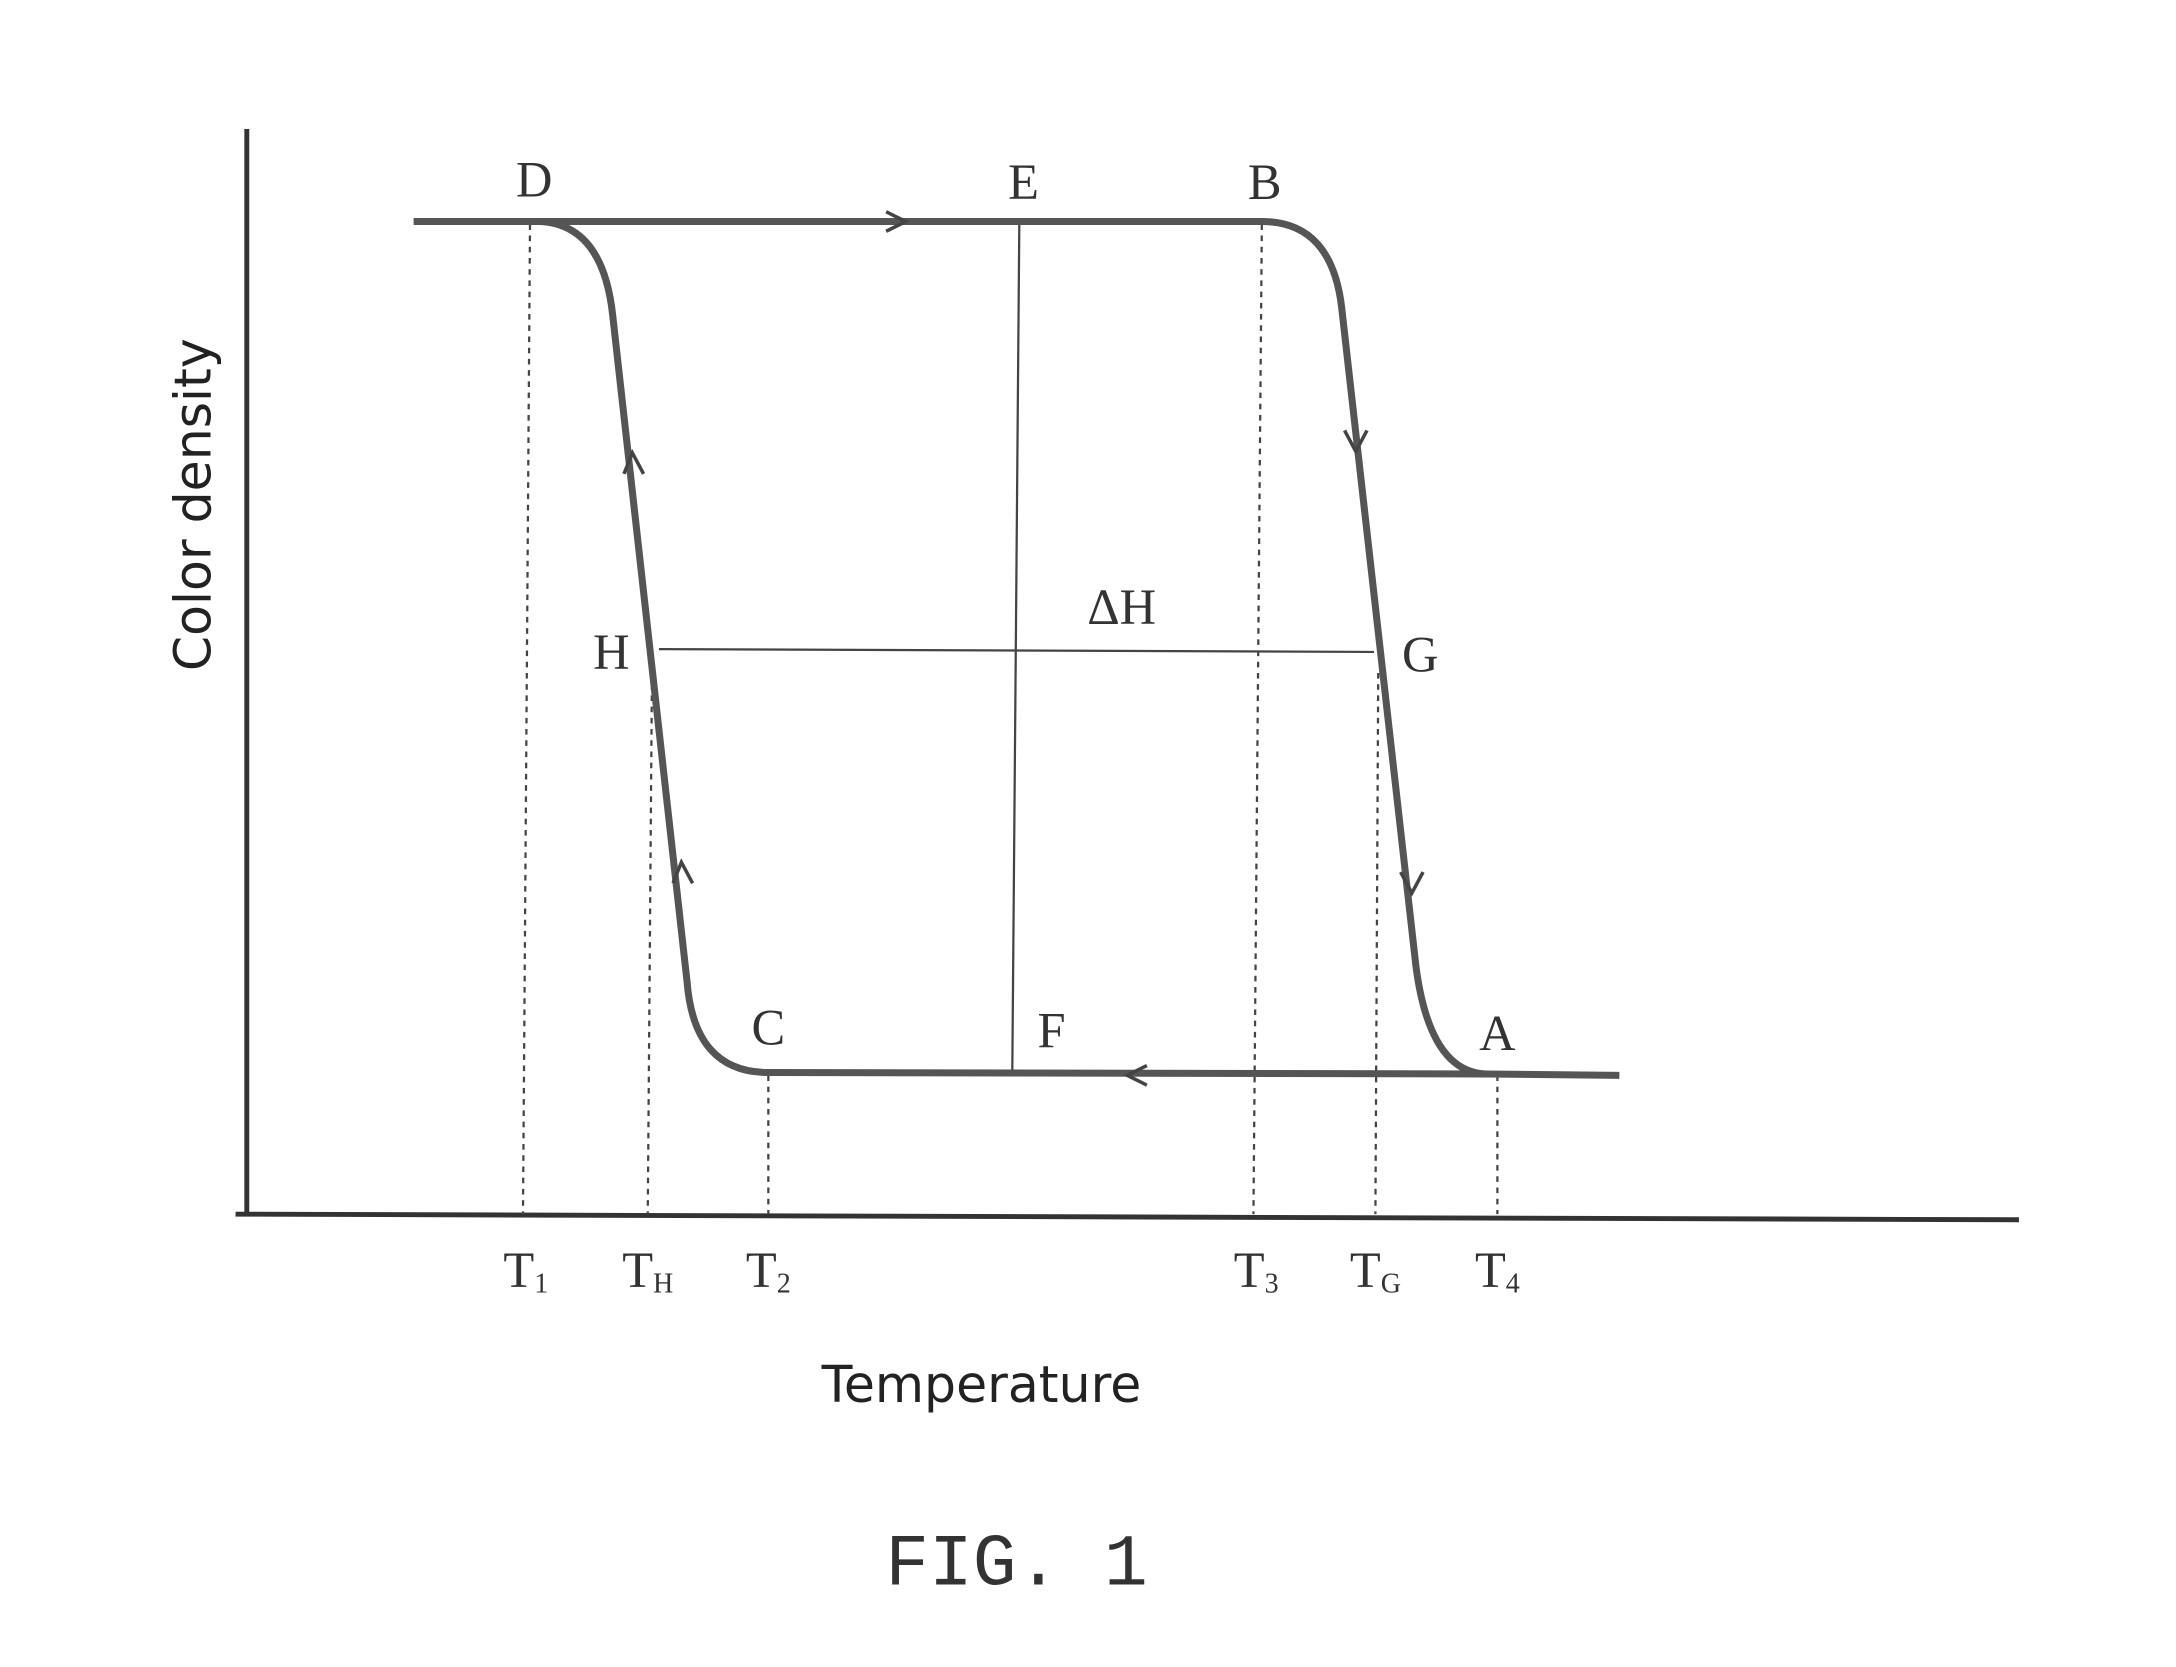  I want to click on caption: FIG. 1, so click(1016, 1564).